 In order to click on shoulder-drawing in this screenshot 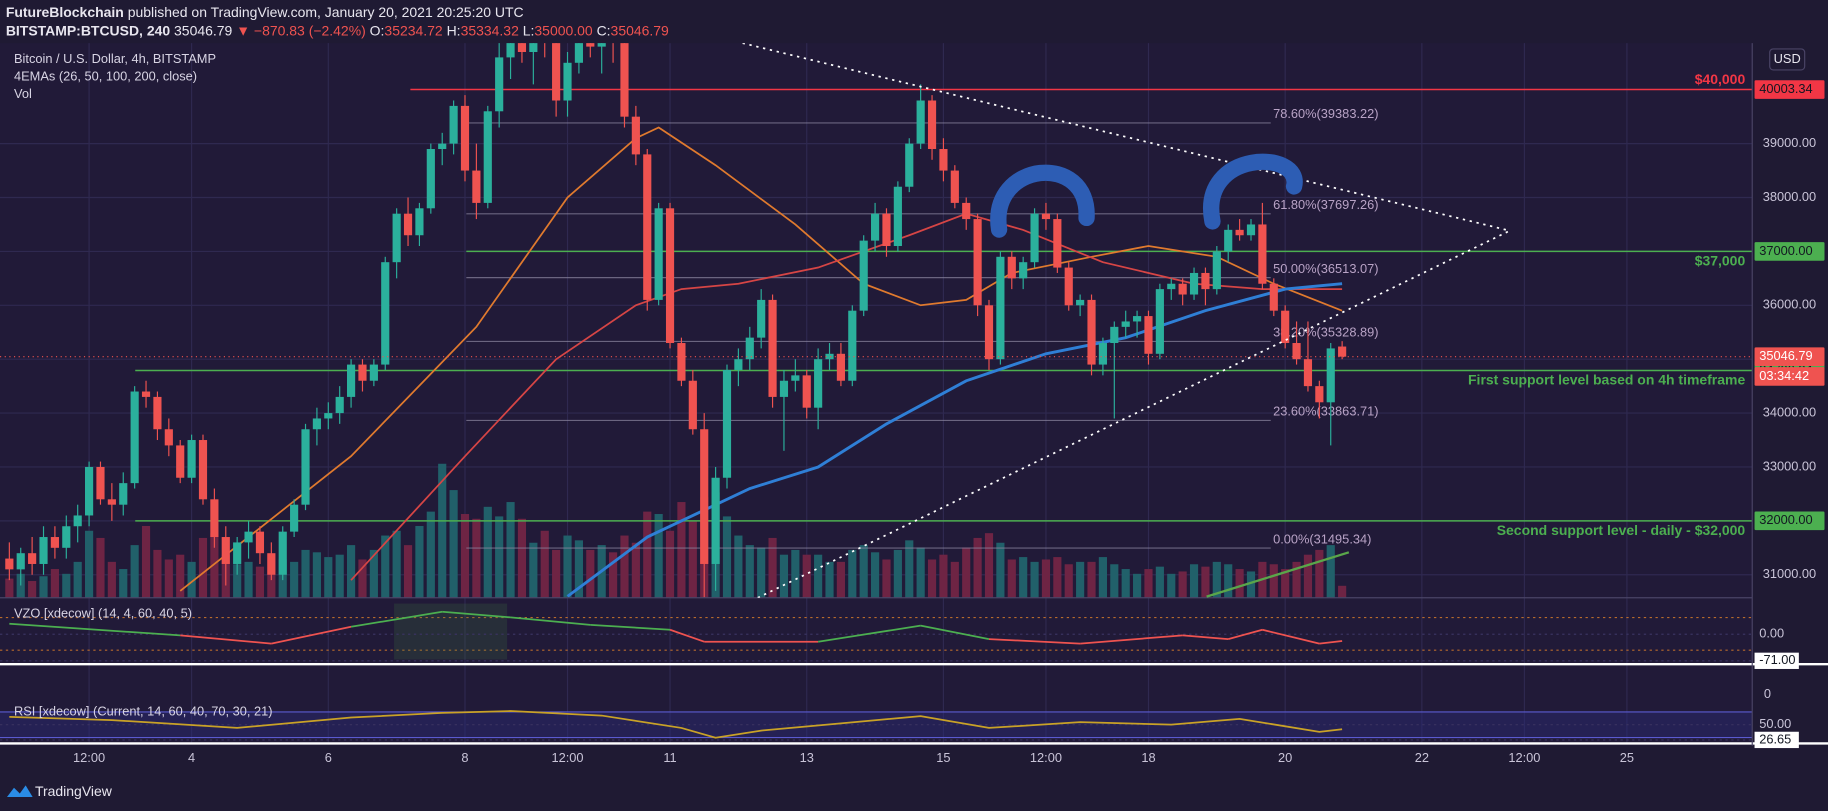, I will do `click(1253, 191)`.